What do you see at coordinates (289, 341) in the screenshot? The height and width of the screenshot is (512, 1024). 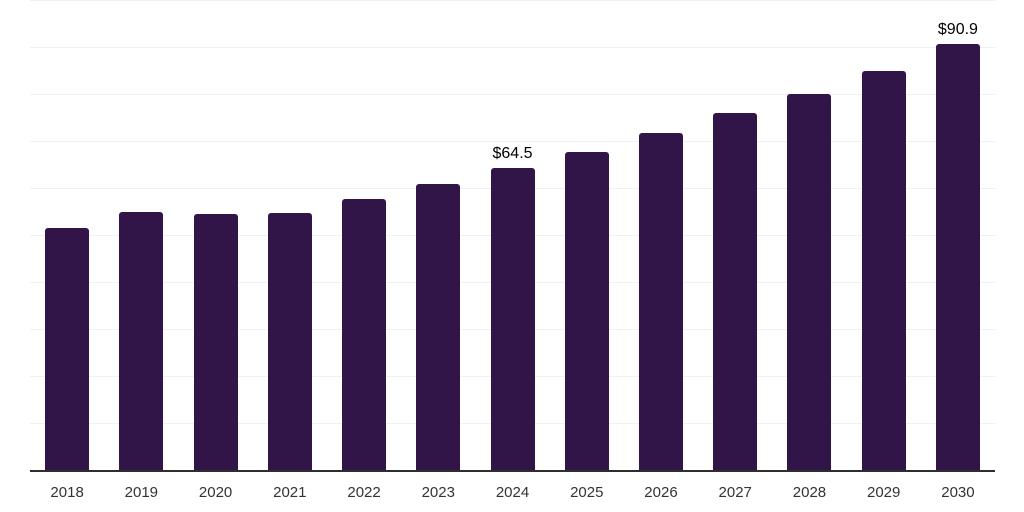 I see `bar-2021` at bounding box center [289, 341].